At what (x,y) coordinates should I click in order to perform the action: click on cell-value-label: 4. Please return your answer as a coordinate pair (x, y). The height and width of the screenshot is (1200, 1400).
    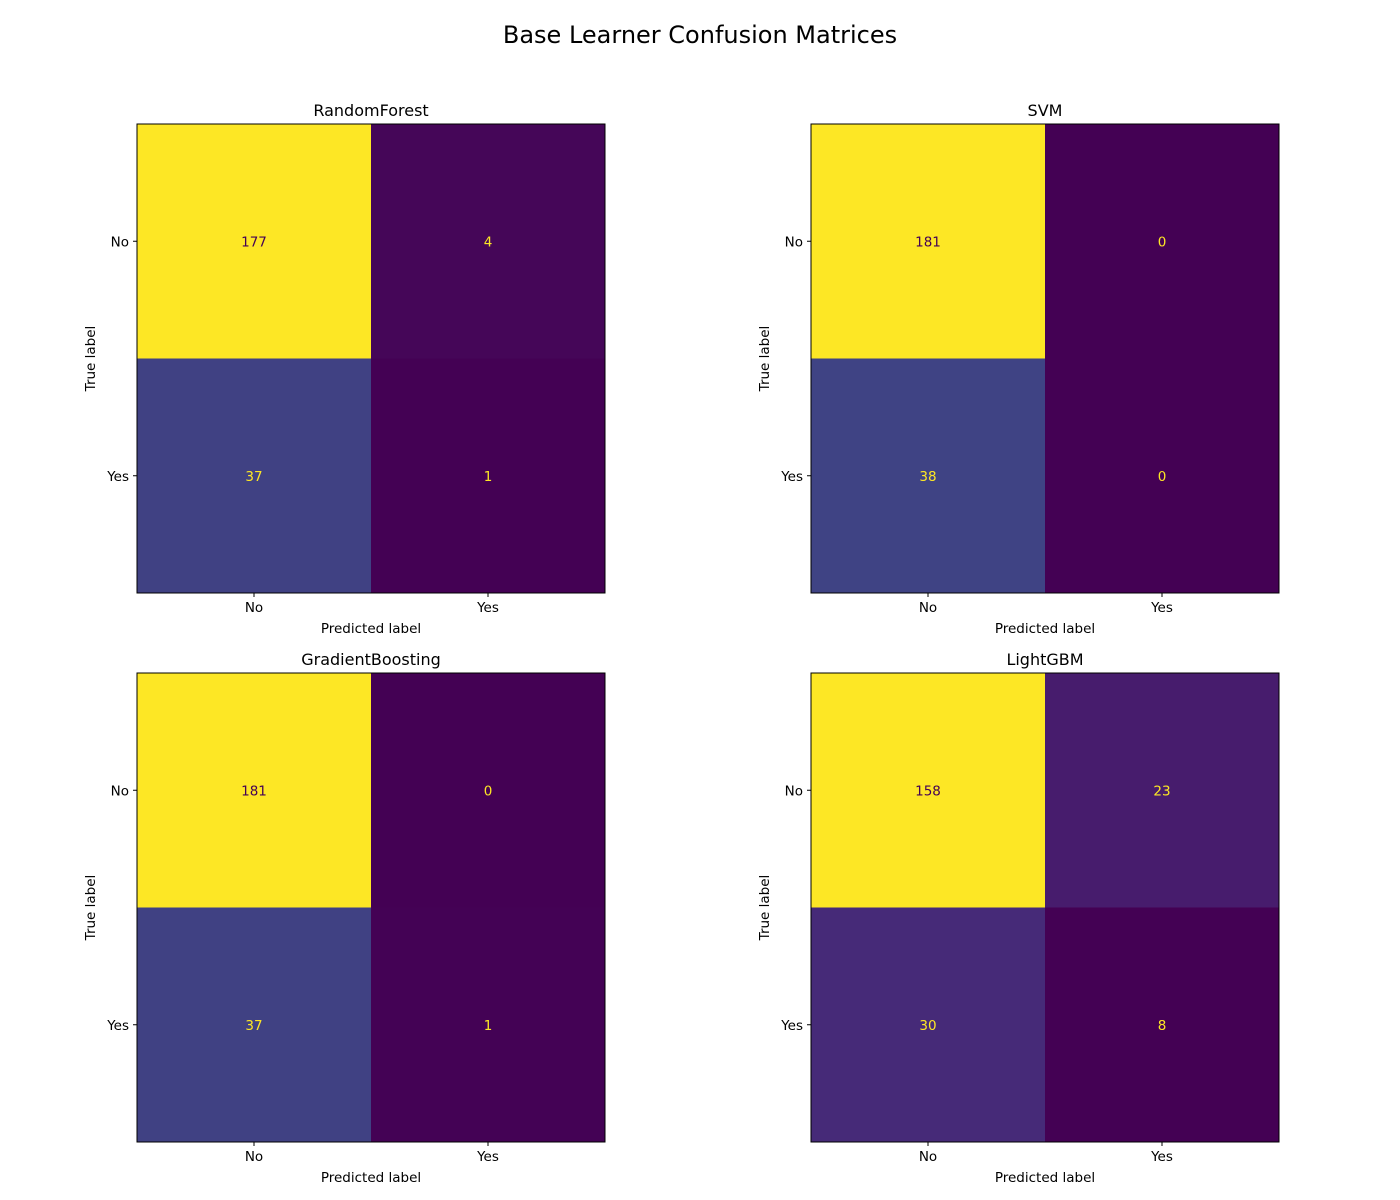
    Looking at the image, I should click on (488, 242).